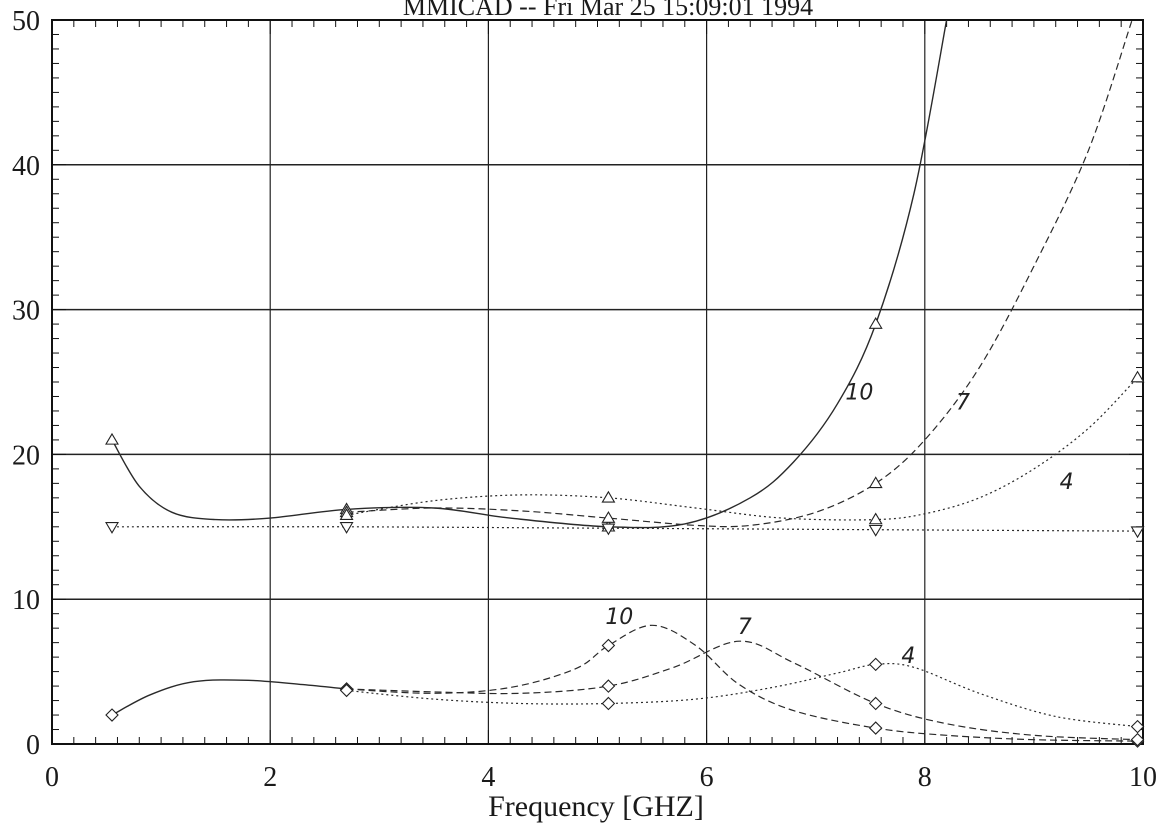 This screenshot has height=829, width=1165. What do you see at coordinates (488, 777) in the screenshot?
I see `x-tick-label: 4` at bounding box center [488, 777].